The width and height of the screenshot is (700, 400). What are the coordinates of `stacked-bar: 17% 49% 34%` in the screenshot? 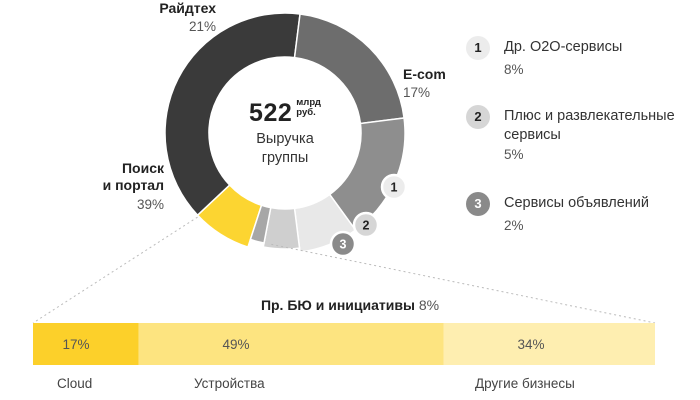 It's located at (344, 344).